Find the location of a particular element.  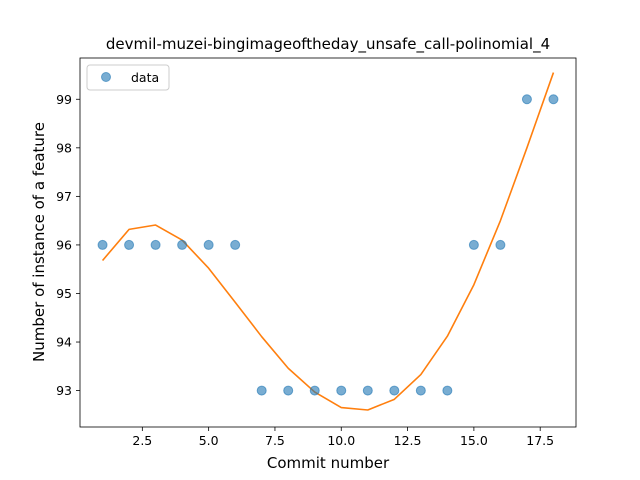

x-axis-label: Commit number is located at coordinates (328, 463).